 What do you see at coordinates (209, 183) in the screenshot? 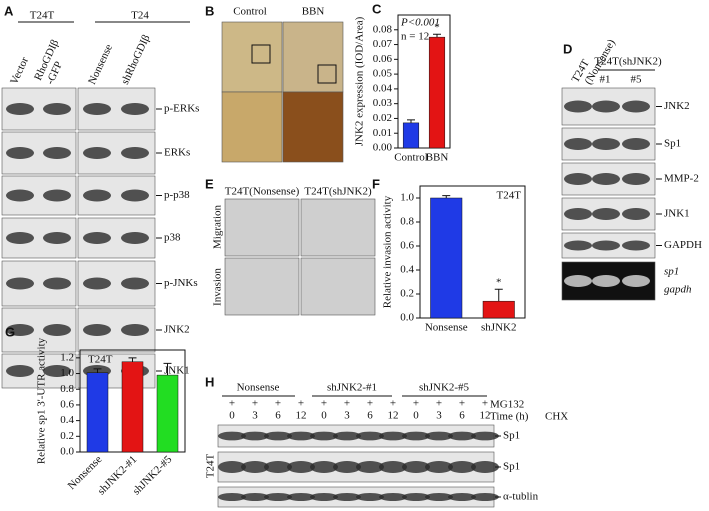
I see `panel-letter: E` at bounding box center [209, 183].